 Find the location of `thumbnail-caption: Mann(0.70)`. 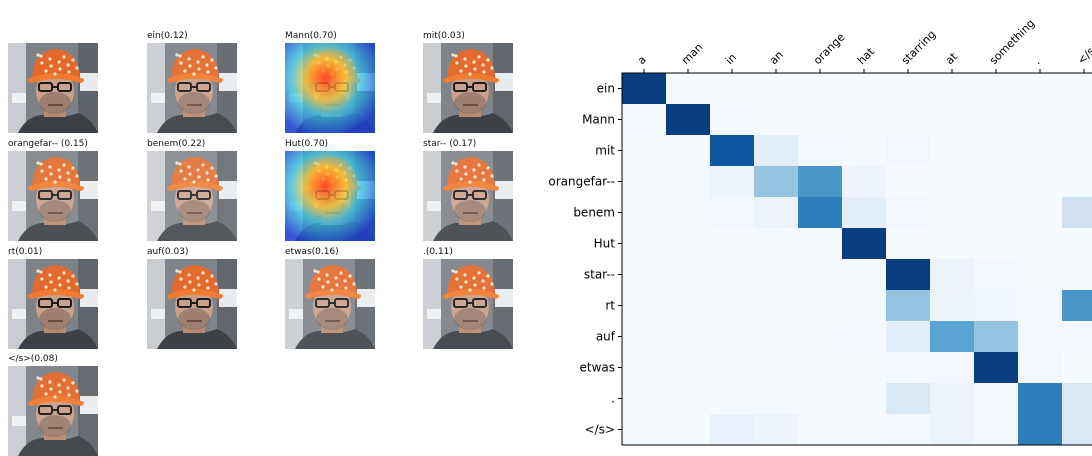

thumbnail-caption: Mann(0.70) is located at coordinates (311, 36).